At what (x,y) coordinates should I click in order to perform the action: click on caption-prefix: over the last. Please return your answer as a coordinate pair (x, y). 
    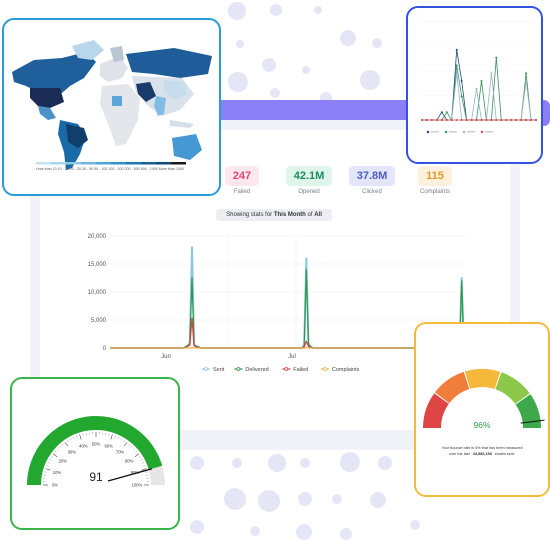
    Looking at the image, I should click on (460, 454).